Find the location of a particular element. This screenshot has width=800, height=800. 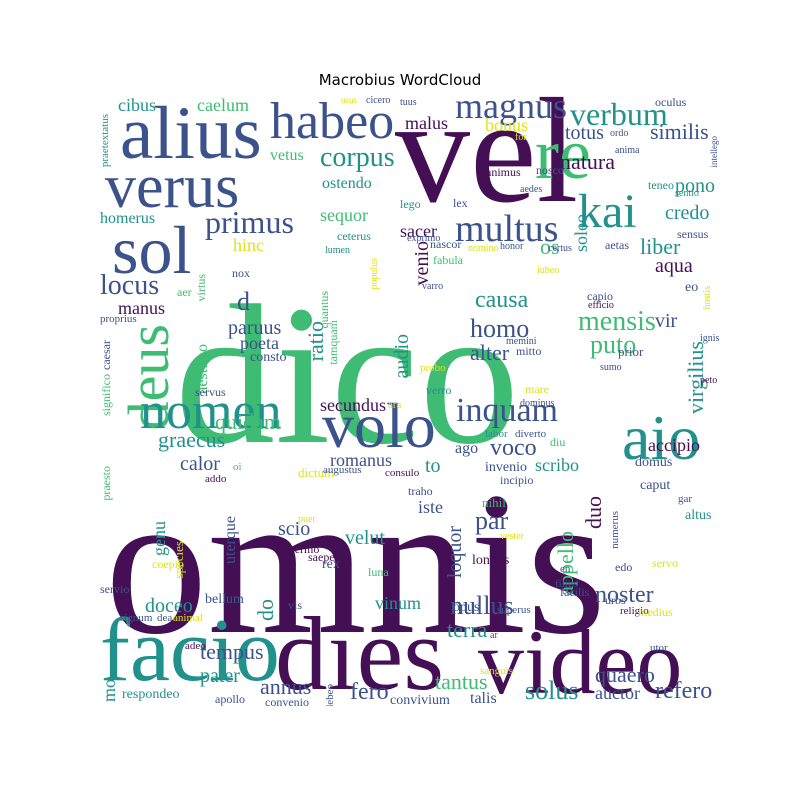

word-talis: talis is located at coordinates (483, 698).